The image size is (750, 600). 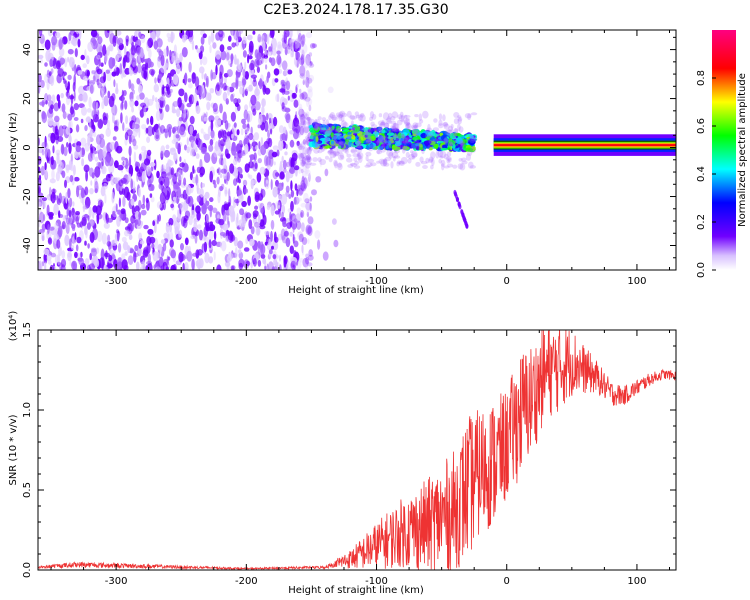 I want to click on figure-title: C2E3.2024.178.17.35.G30, so click(x=355, y=10).